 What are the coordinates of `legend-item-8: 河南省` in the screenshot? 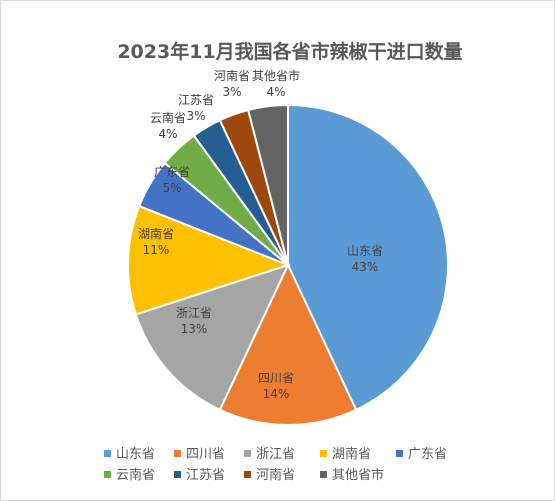 It's located at (269, 475).